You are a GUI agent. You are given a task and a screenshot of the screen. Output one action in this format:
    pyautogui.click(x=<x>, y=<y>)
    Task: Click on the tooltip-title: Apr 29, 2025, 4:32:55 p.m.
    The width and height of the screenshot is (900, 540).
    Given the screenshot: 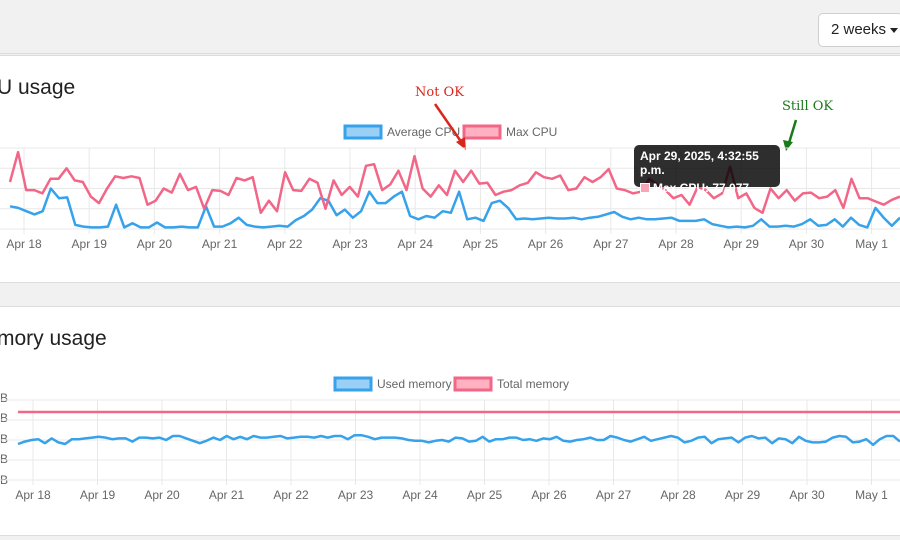 What is the action you would take?
    pyautogui.click(x=699, y=163)
    